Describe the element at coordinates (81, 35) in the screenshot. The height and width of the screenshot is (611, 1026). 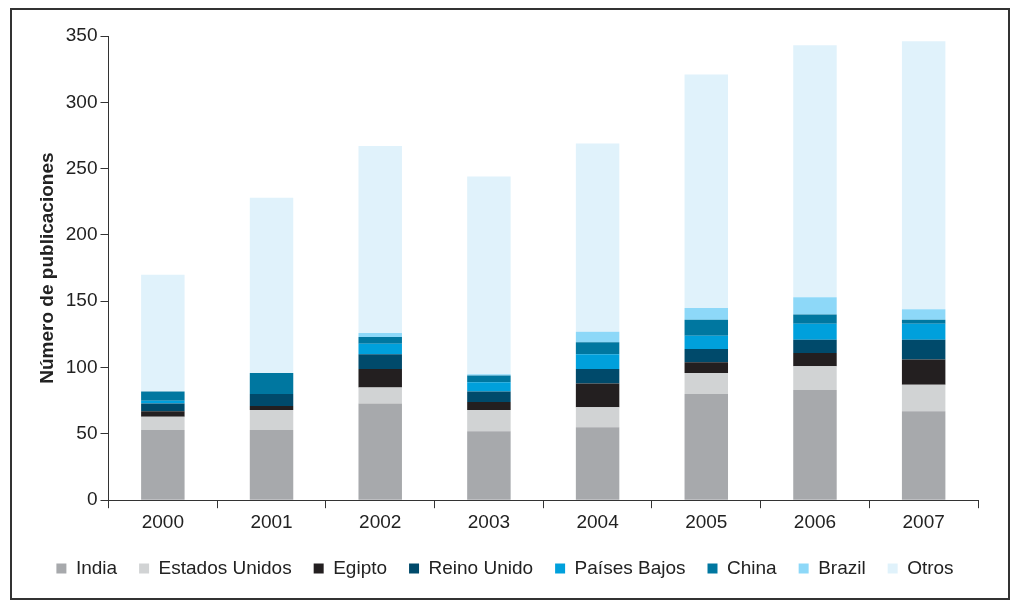
I see `y-tick-label: 350` at that location.